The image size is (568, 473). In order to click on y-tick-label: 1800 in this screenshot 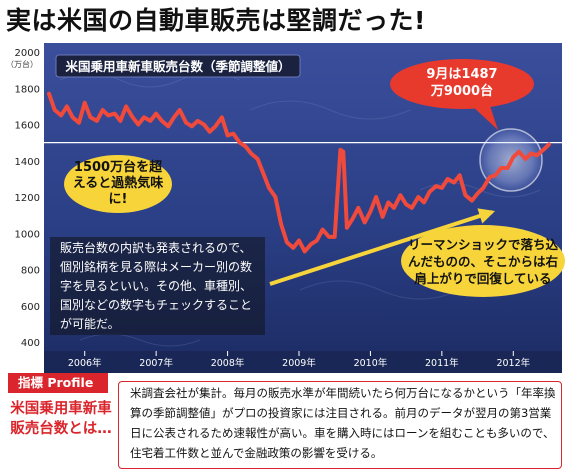, I will do `click(27, 89)`.